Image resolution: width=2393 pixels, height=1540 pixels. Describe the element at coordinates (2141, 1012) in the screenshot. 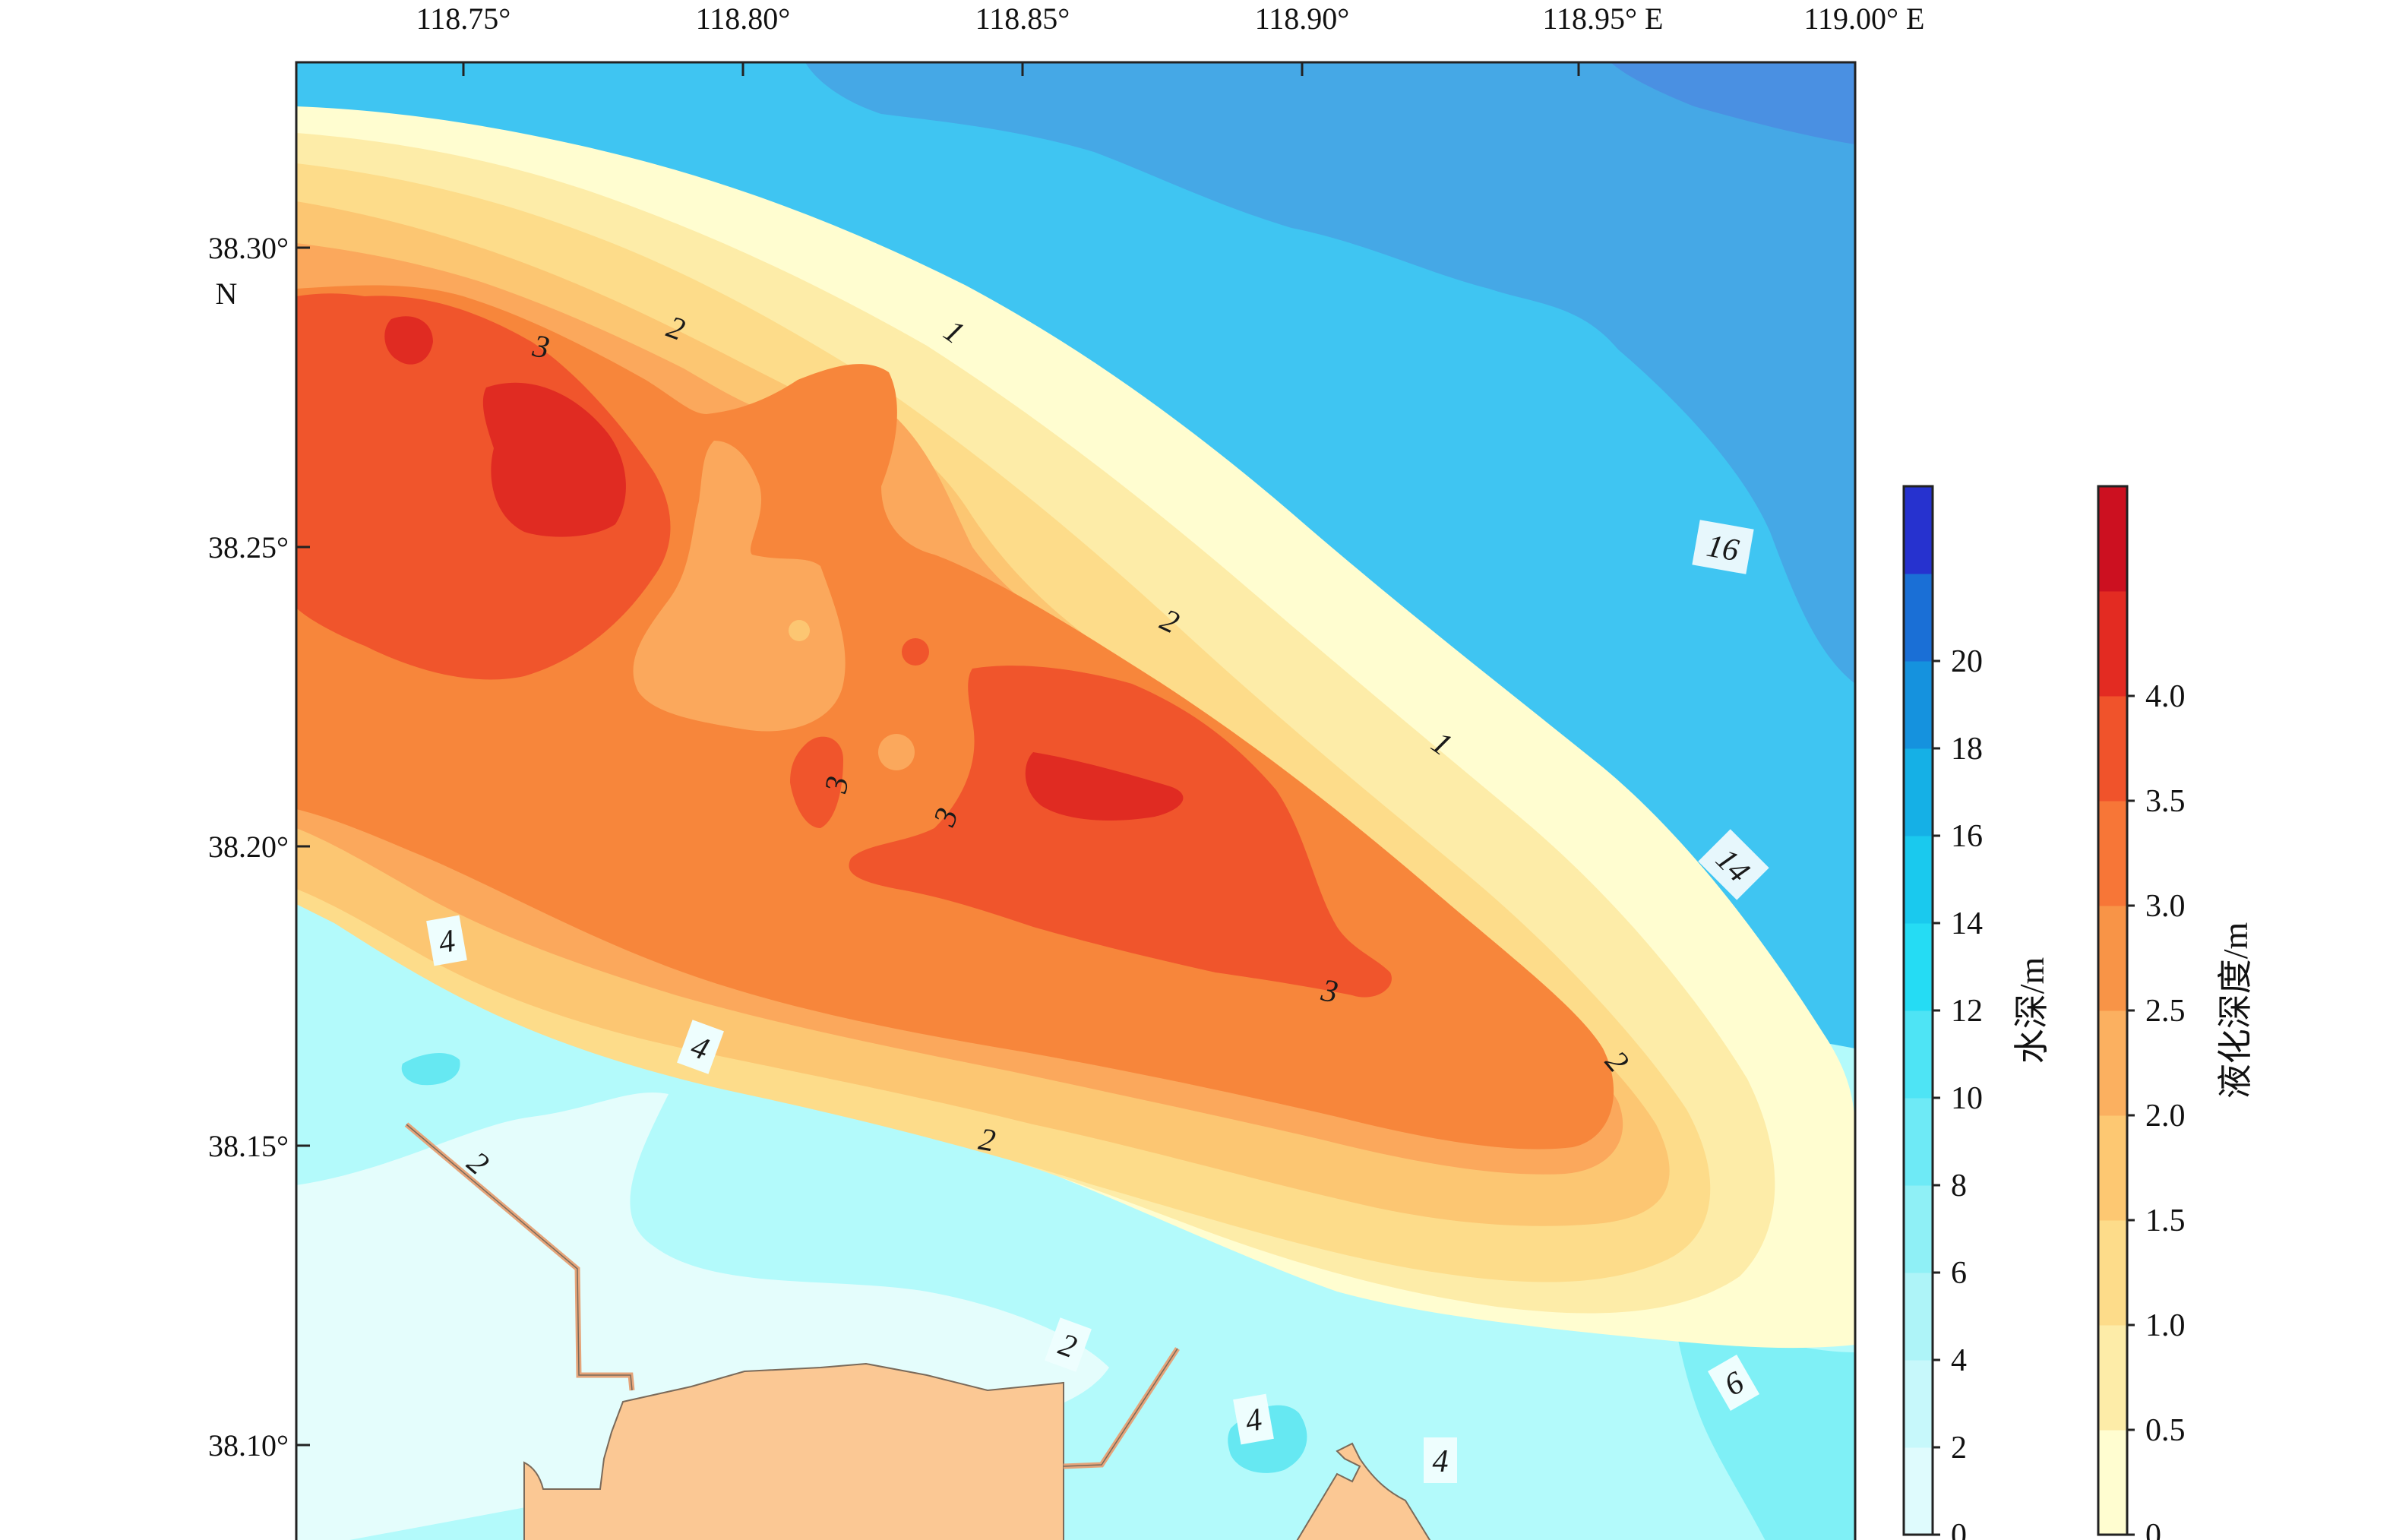

I see `liquefaction-depth-colorbar: 0 0.5 1.0 1.5 2.0 2.5 3.0 3.5 4.0` at that location.